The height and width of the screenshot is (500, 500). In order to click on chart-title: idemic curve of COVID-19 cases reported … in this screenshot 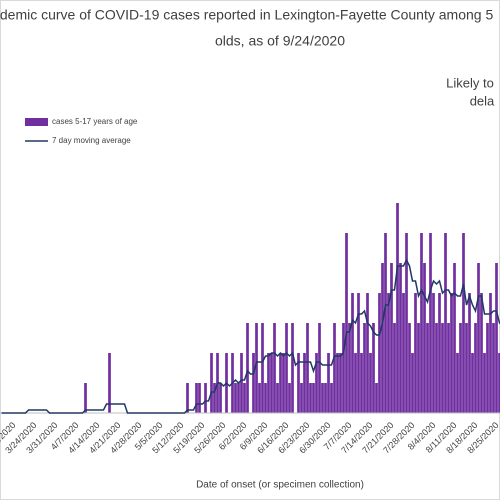, I will do `click(246, 15)`.